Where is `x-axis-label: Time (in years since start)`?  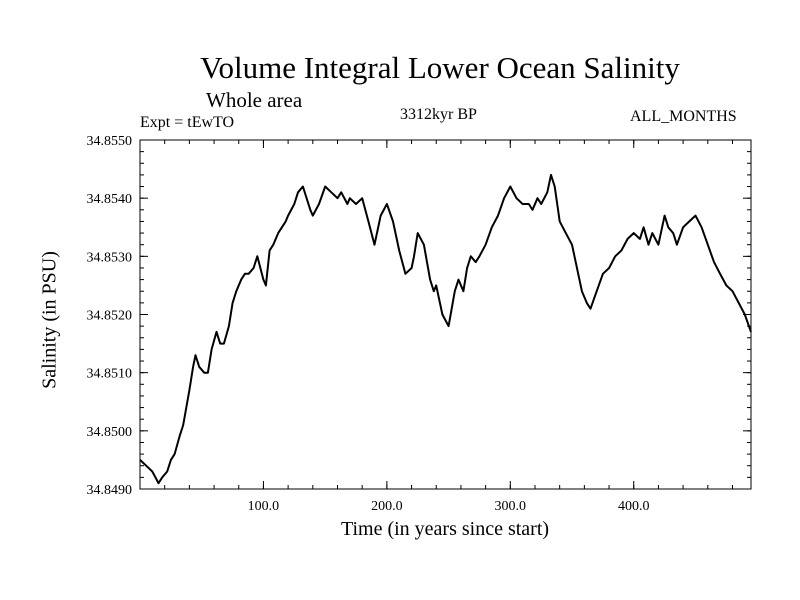 x-axis-label: Time (in years since start) is located at coordinates (445, 529).